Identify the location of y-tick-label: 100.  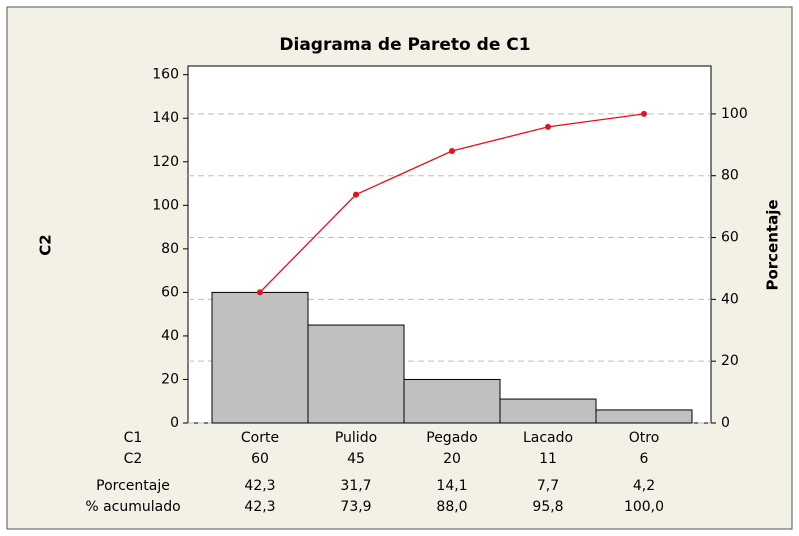
(165, 205).